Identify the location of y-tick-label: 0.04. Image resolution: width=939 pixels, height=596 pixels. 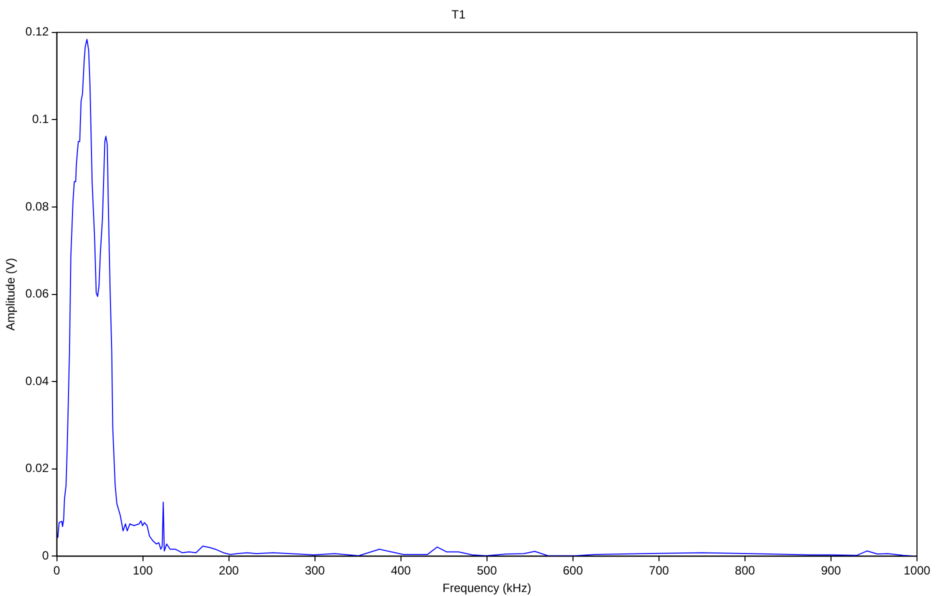
(37, 381).